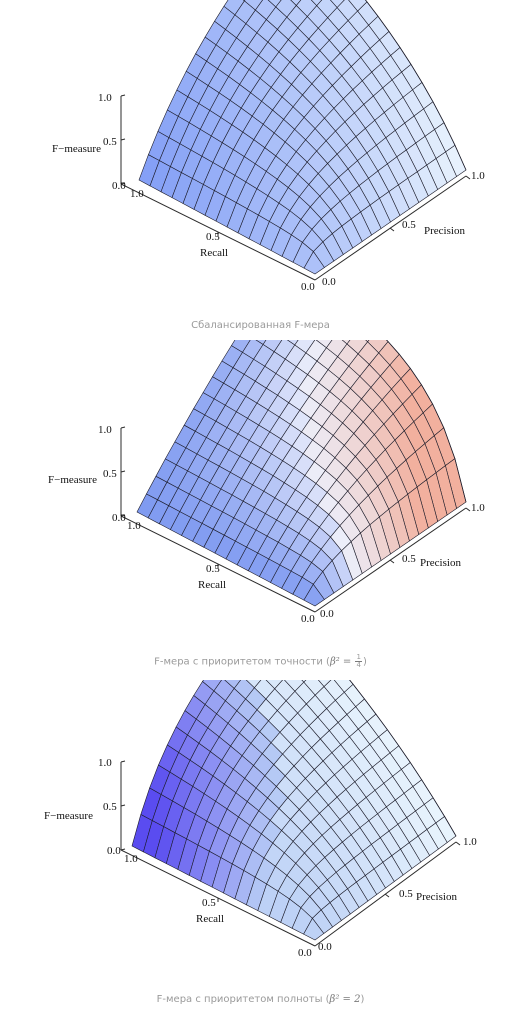 This screenshot has height=1022, width=521. Describe the element at coordinates (358, 665) in the screenshot. I see `fraction-denominator: 4` at that location.